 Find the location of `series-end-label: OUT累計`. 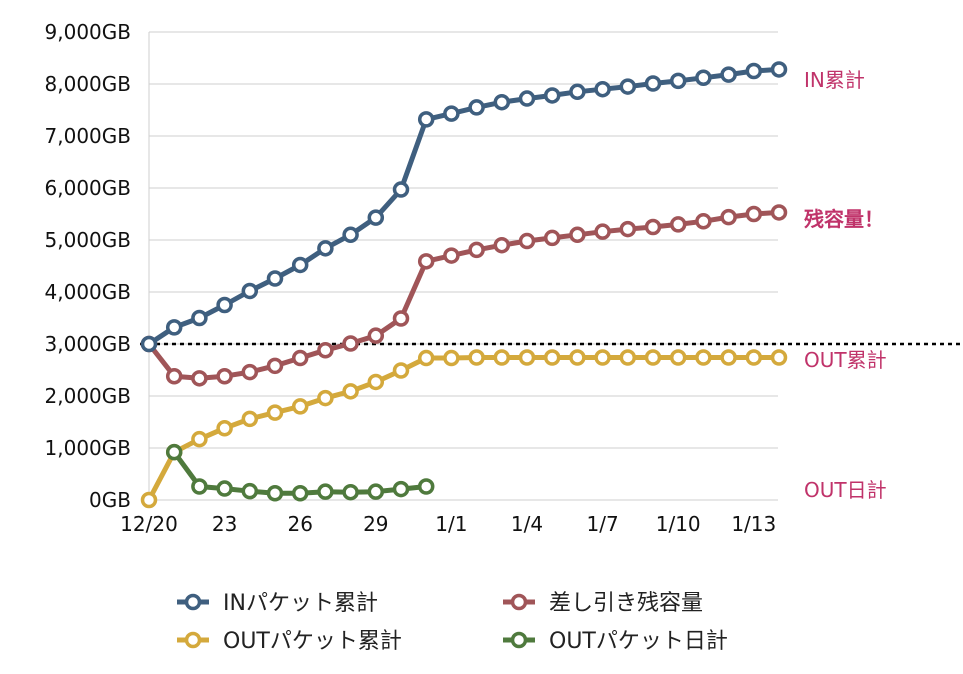

series-end-label: OUT累計 is located at coordinates (845, 360).